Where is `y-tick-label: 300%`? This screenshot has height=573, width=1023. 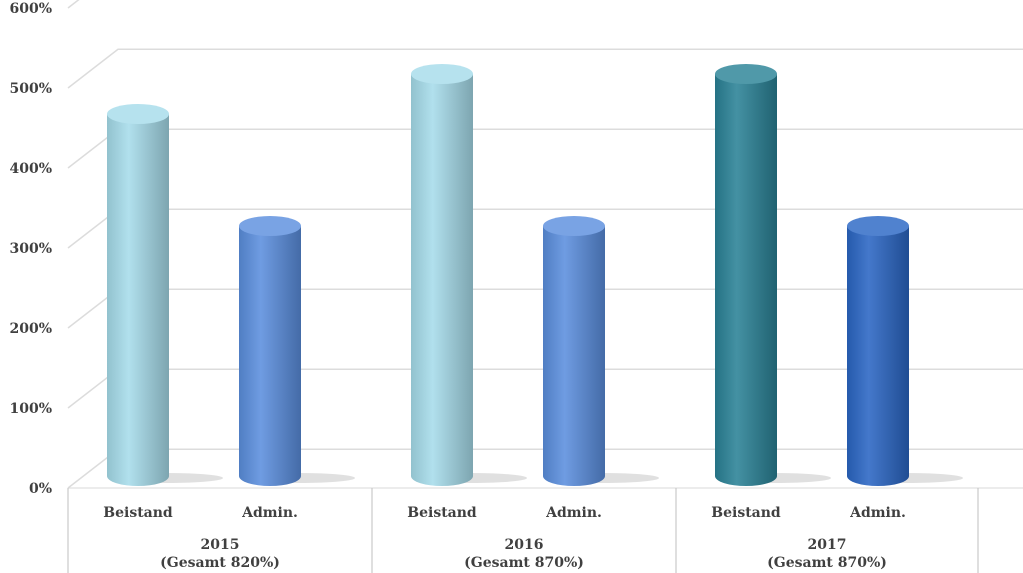 y-tick-label: 300% is located at coordinates (30, 249).